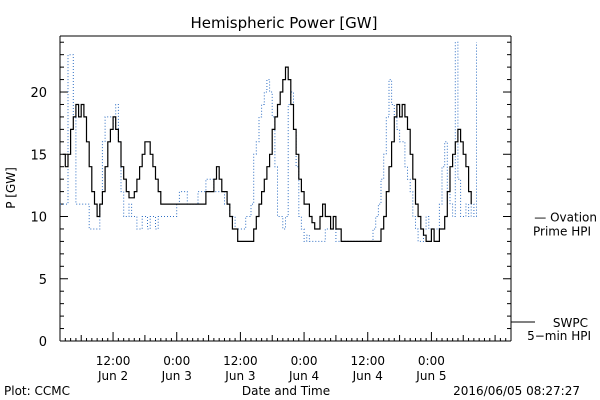 This screenshot has width=600, height=400. What do you see at coordinates (516, 391) in the screenshot?
I see `footer-timestamp: 2016/06/05 08:27:27` at bounding box center [516, 391].